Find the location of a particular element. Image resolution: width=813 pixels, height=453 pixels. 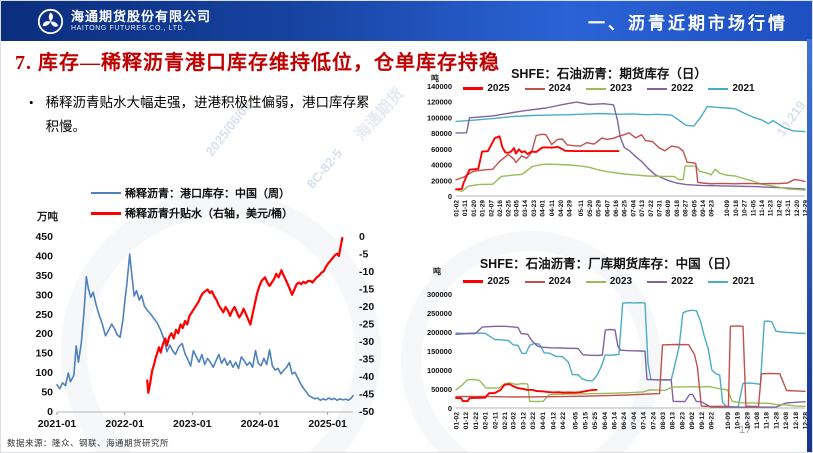

haitong-pinwheel-logo-icon is located at coordinates (50, 21).